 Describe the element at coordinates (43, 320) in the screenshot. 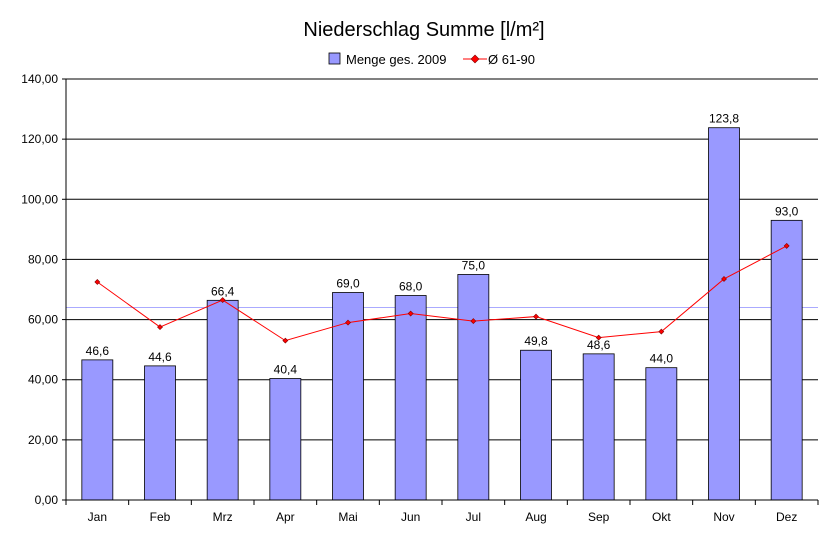

I see `y-tick-label: 60,00` at that location.